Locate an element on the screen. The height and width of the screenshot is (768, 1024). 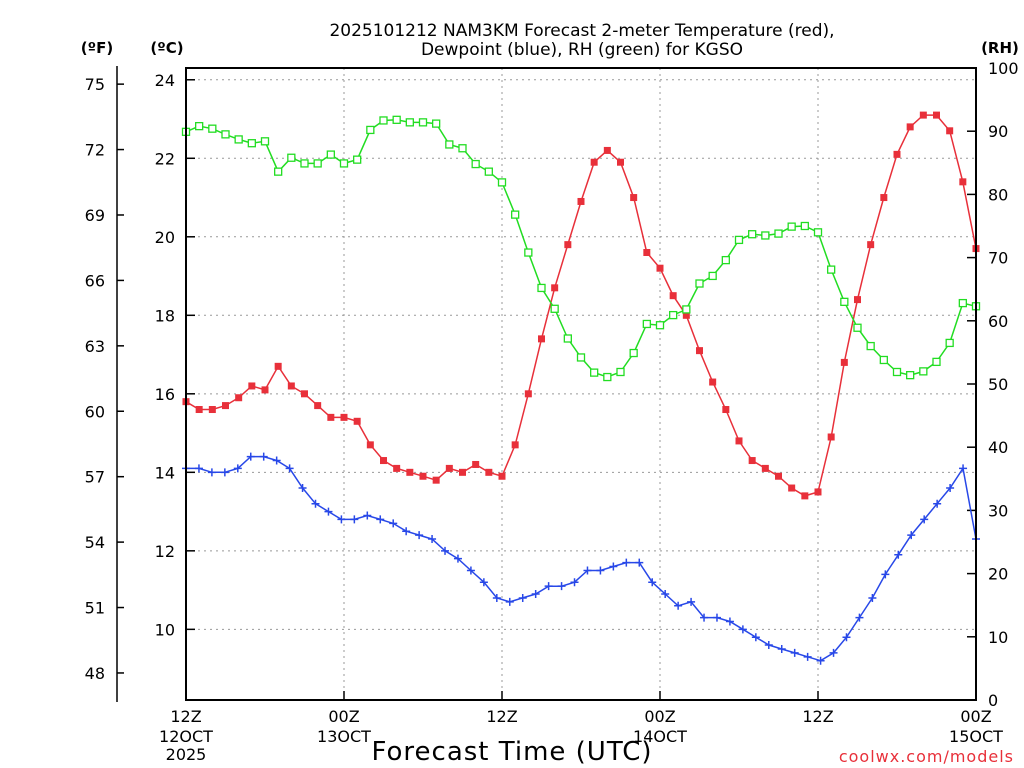
celsius-axis: 10 12 14 16 18 20 22 24 is located at coordinates (175, 355).